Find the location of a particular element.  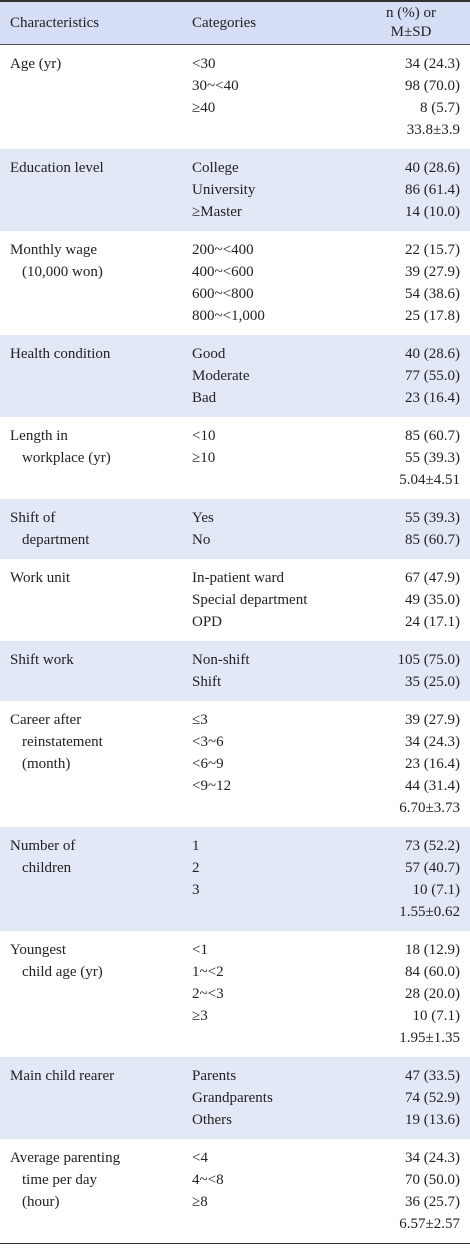

value-text: 1.95±1.35 is located at coordinates (429, 1038).